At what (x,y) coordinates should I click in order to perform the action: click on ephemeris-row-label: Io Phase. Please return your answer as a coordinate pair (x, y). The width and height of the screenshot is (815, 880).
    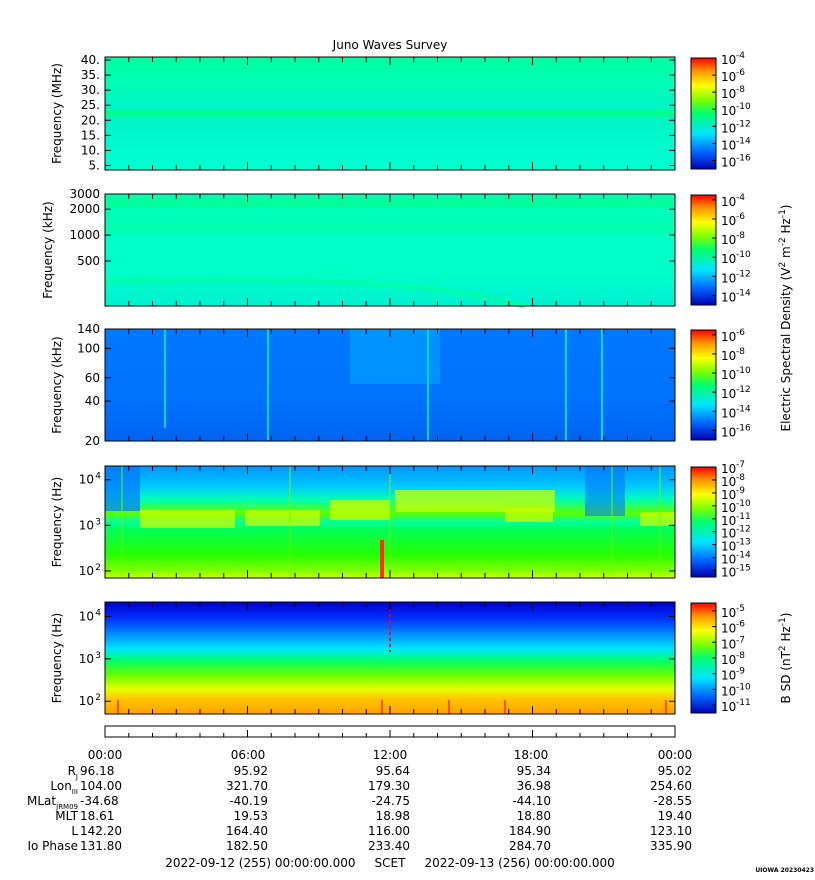
    Looking at the image, I should click on (52, 846).